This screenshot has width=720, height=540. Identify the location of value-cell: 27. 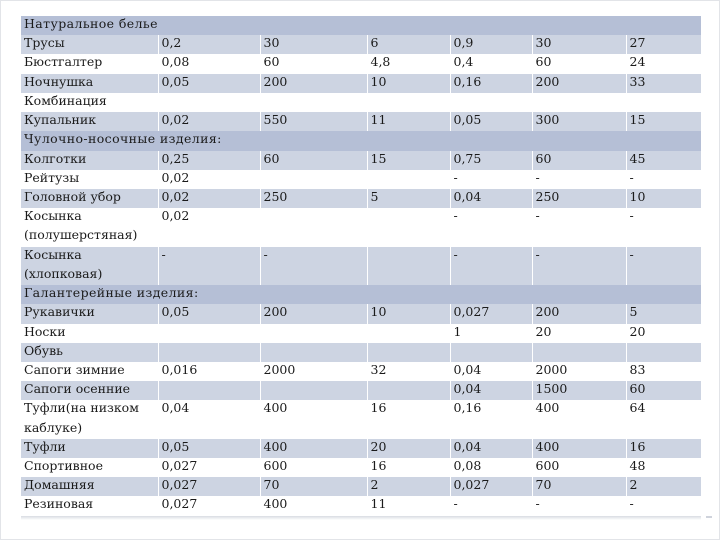
(664, 45).